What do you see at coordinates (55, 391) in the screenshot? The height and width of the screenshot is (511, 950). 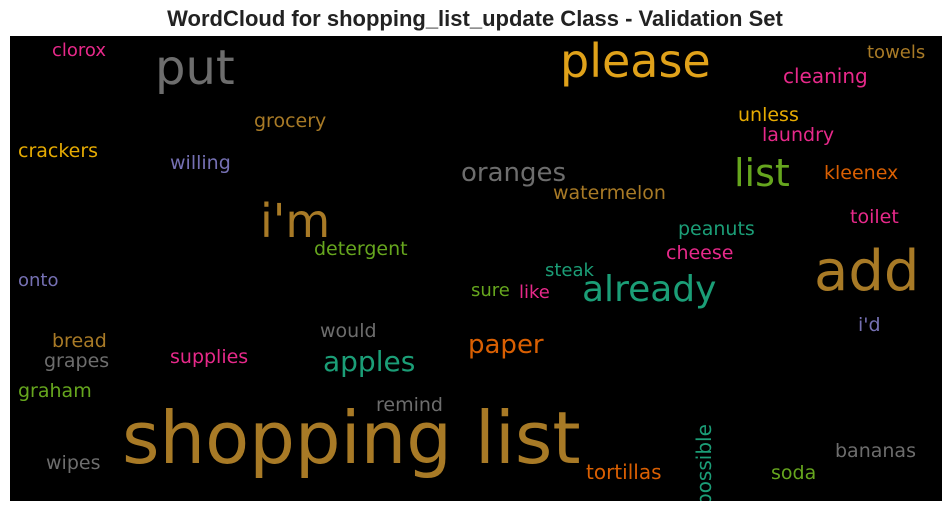 I see `word-graham: graham` at bounding box center [55, 391].